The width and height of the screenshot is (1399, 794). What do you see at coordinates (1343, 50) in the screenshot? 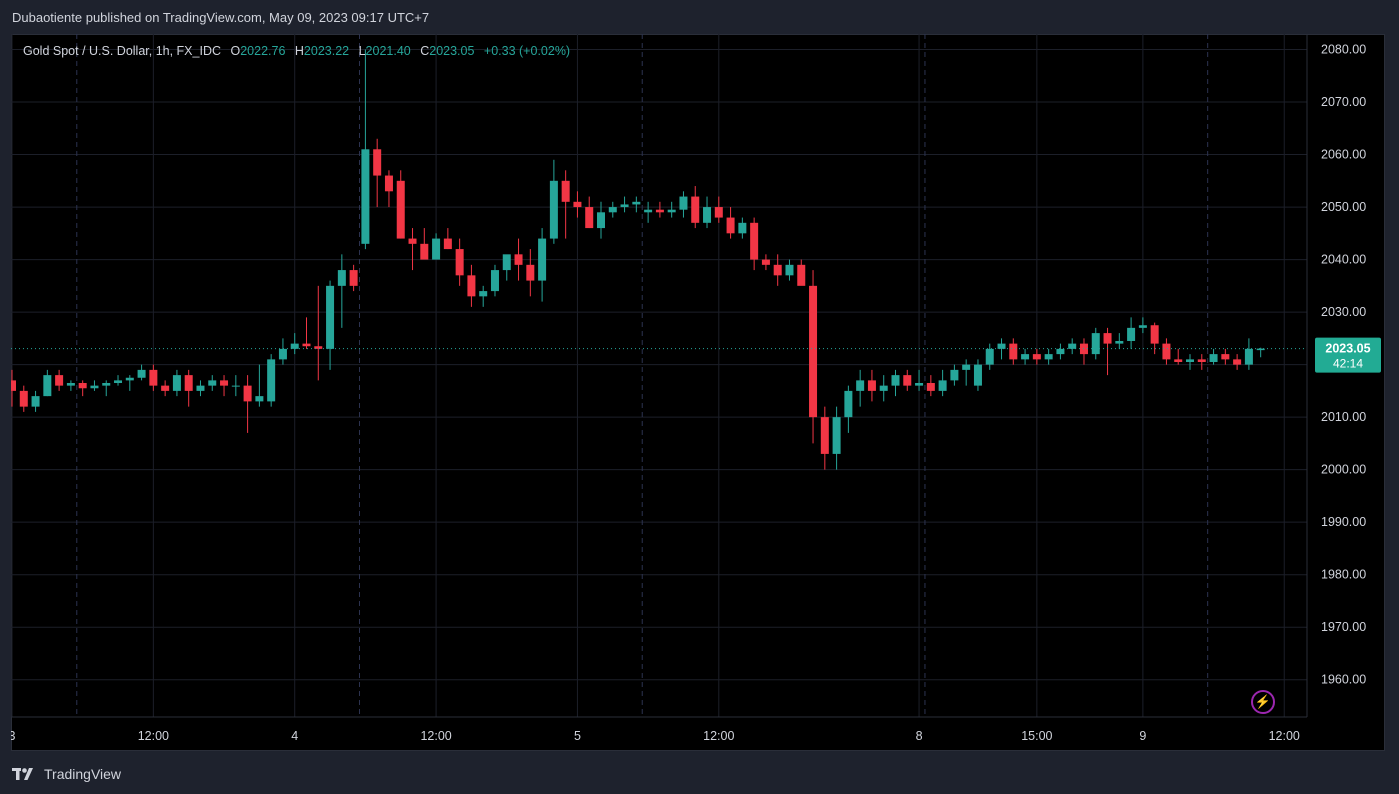
I see `y-tick-label: 2080.00` at bounding box center [1343, 50].